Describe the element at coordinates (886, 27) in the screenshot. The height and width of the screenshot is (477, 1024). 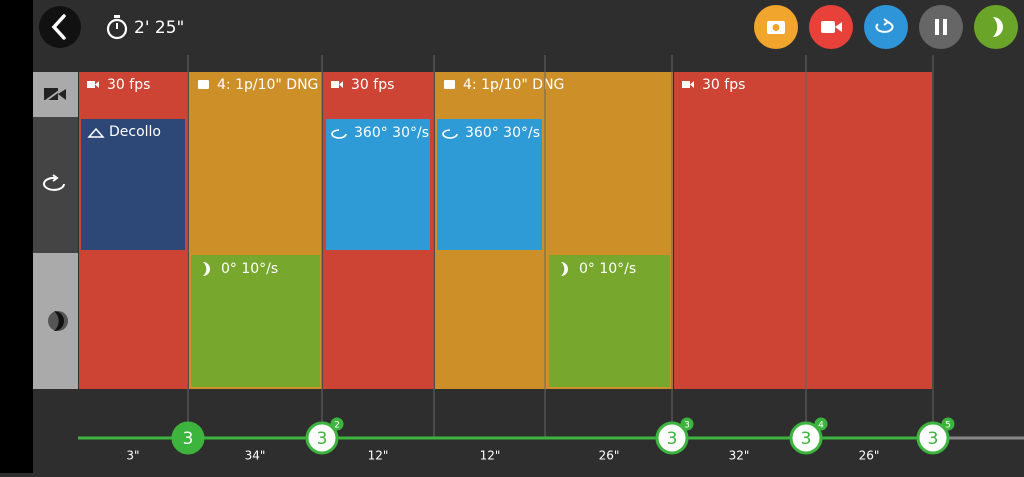
I see `pan-button` at that location.